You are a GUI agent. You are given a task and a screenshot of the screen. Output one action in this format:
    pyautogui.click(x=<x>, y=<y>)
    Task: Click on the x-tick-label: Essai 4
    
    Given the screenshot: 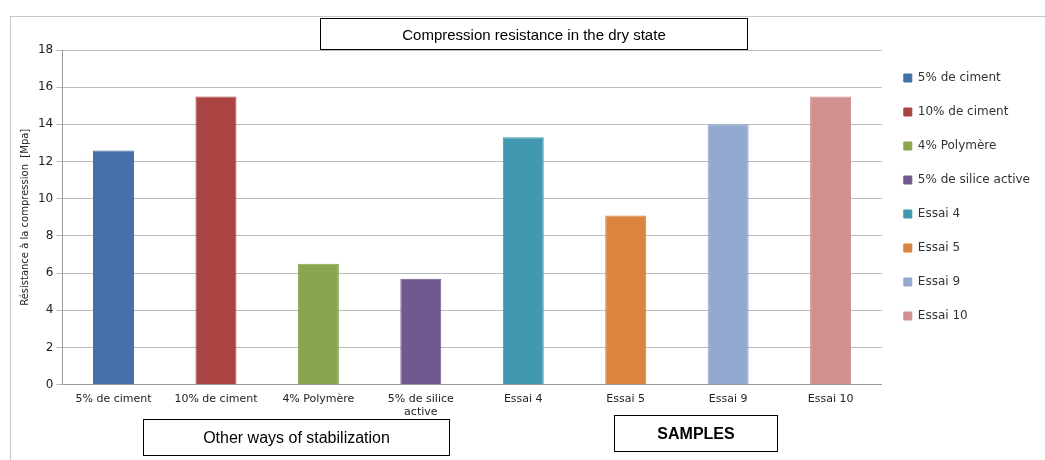 What is the action you would take?
    pyautogui.click(x=523, y=399)
    